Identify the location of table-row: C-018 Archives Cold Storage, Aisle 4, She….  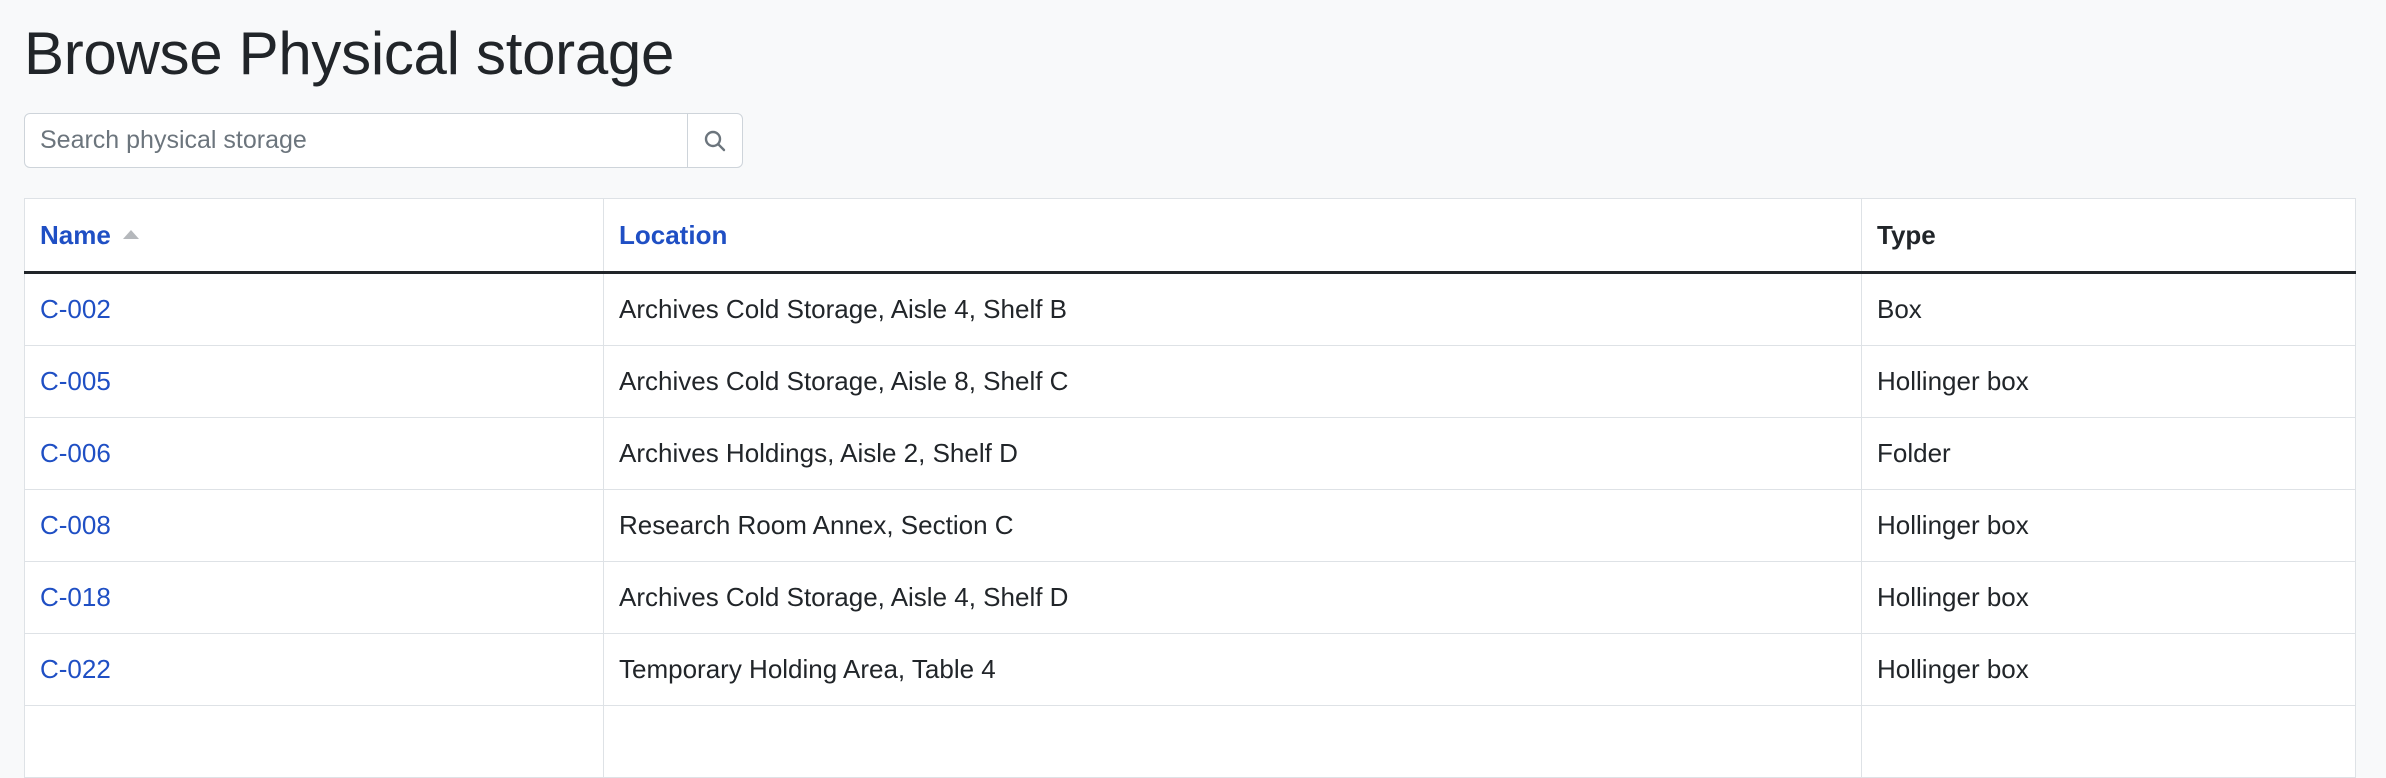
(1190, 597).